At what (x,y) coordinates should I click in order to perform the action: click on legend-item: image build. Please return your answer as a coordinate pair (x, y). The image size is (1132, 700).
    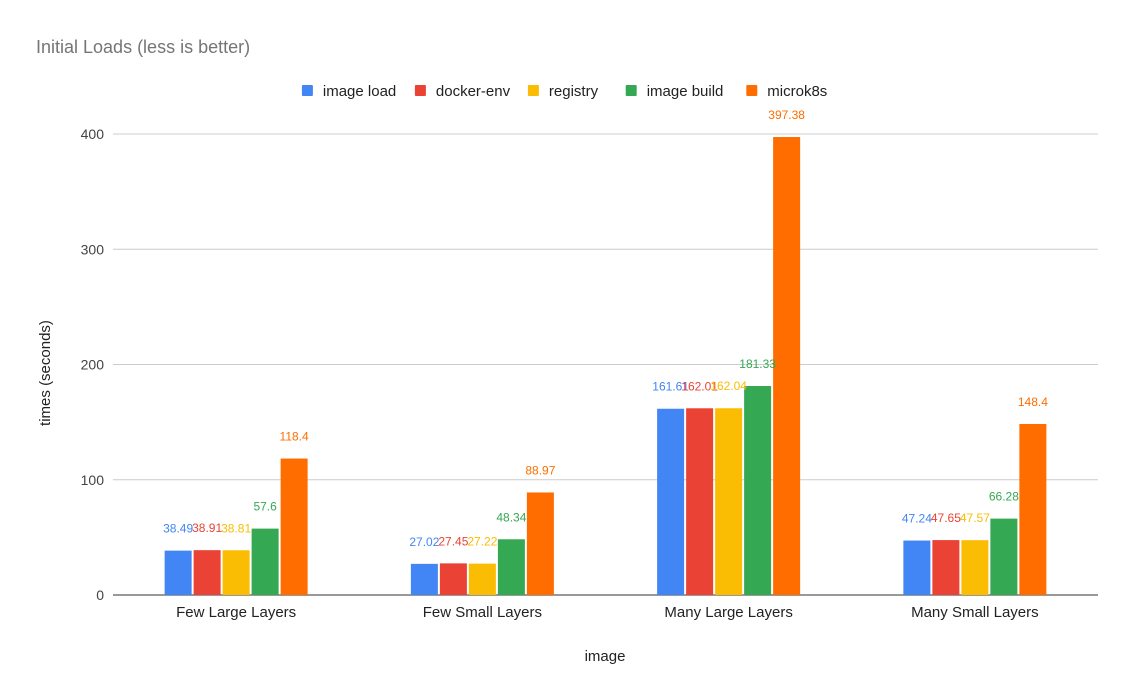
    Looking at the image, I should click on (674, 91).